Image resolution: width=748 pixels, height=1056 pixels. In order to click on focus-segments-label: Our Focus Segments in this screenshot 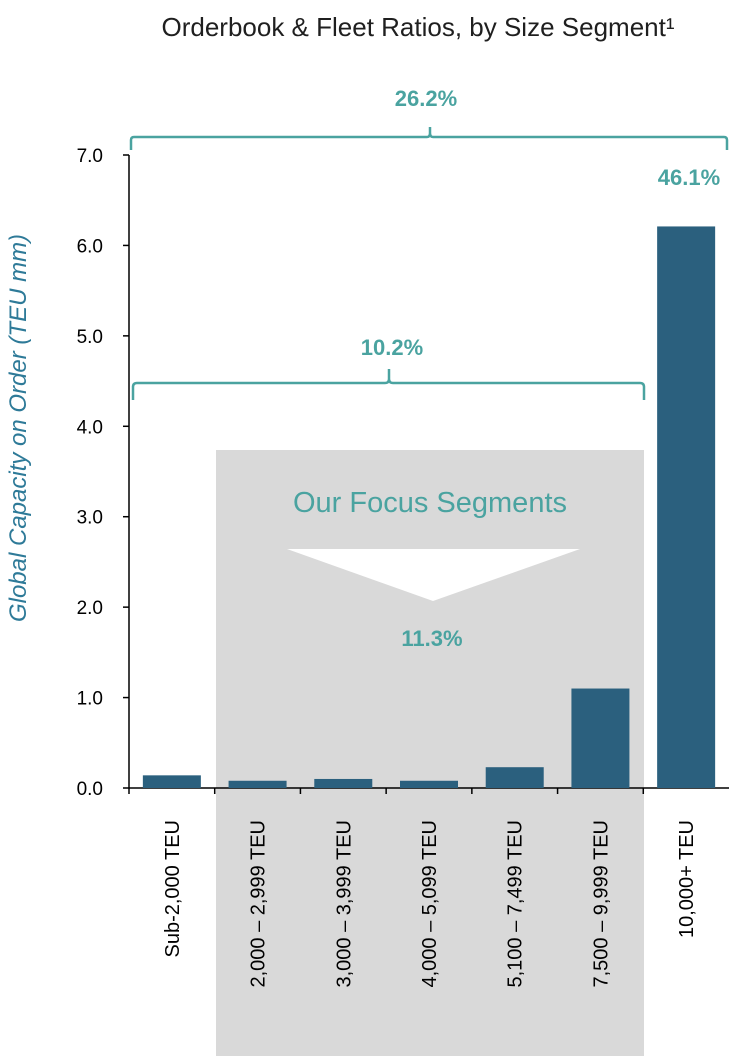, I will do `click(430, 503)`.